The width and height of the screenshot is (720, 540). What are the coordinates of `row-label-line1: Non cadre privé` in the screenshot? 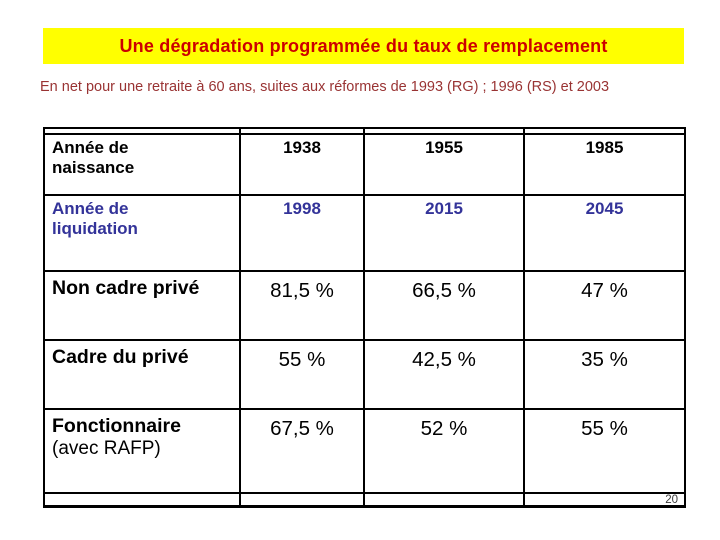 It's located at (126, 288).